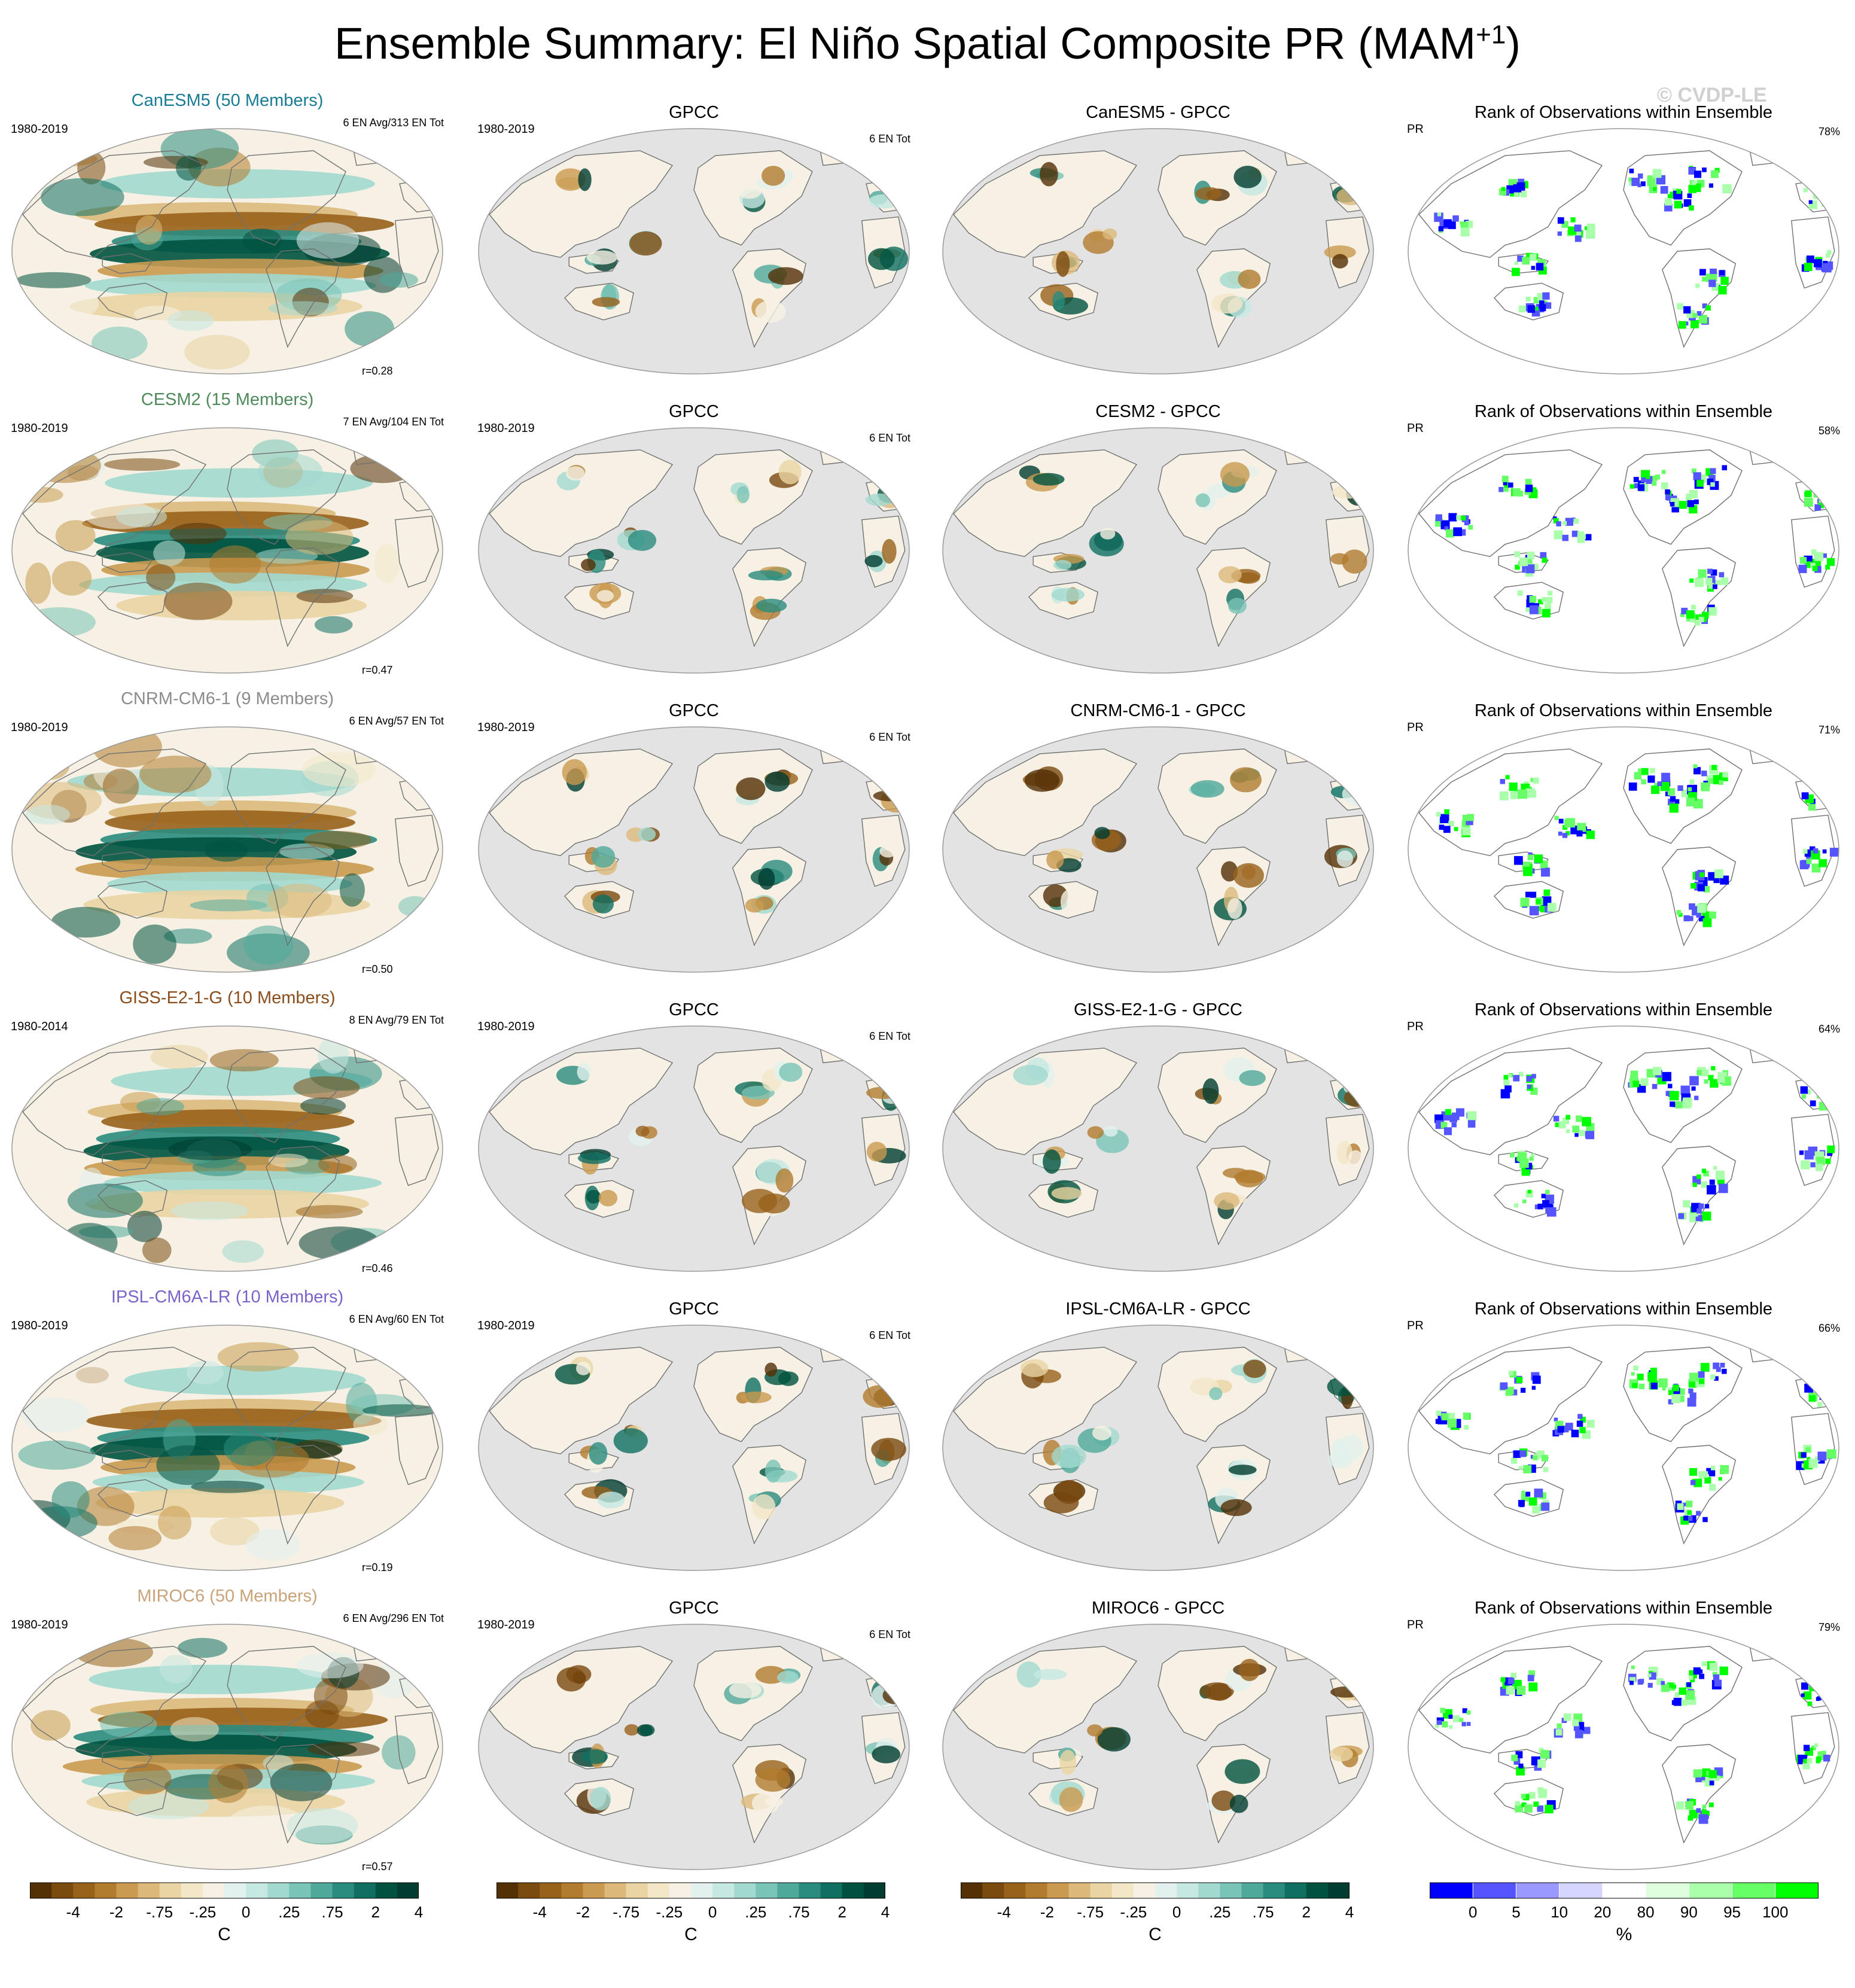  Describe the element at coordinates (1415, 428) in the screenshot. I see `rank-variable: PR` at that location.